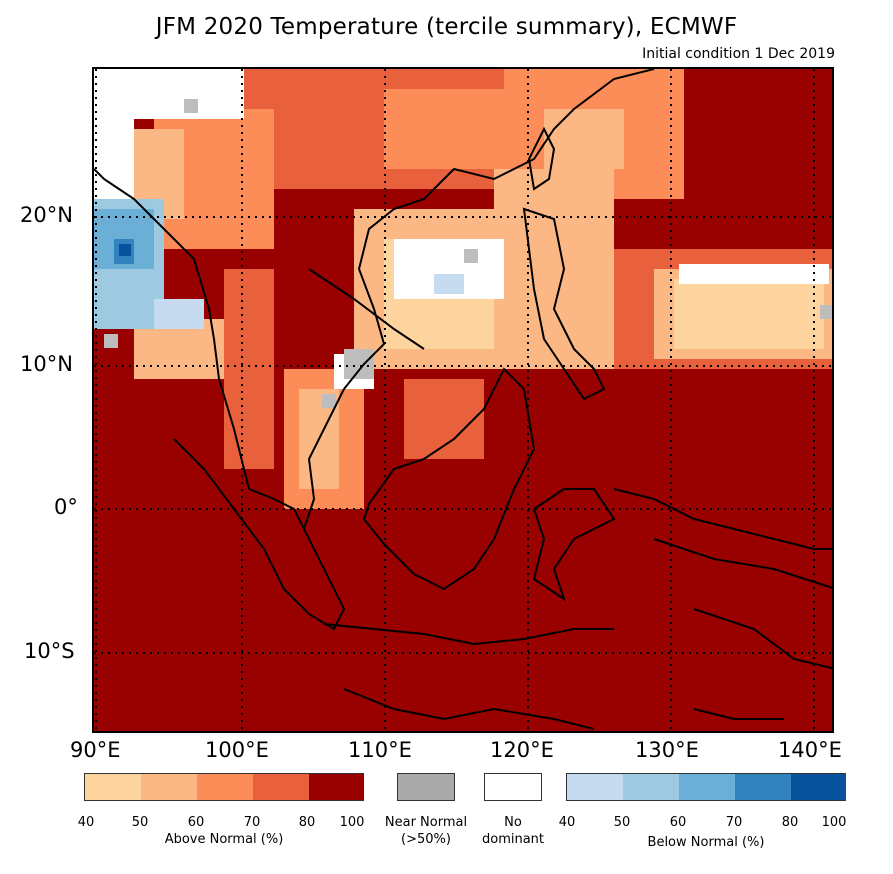 The height and width of the screenshot is (874, 893). I want to click on above-normal-colorbar, so click(224, 787).